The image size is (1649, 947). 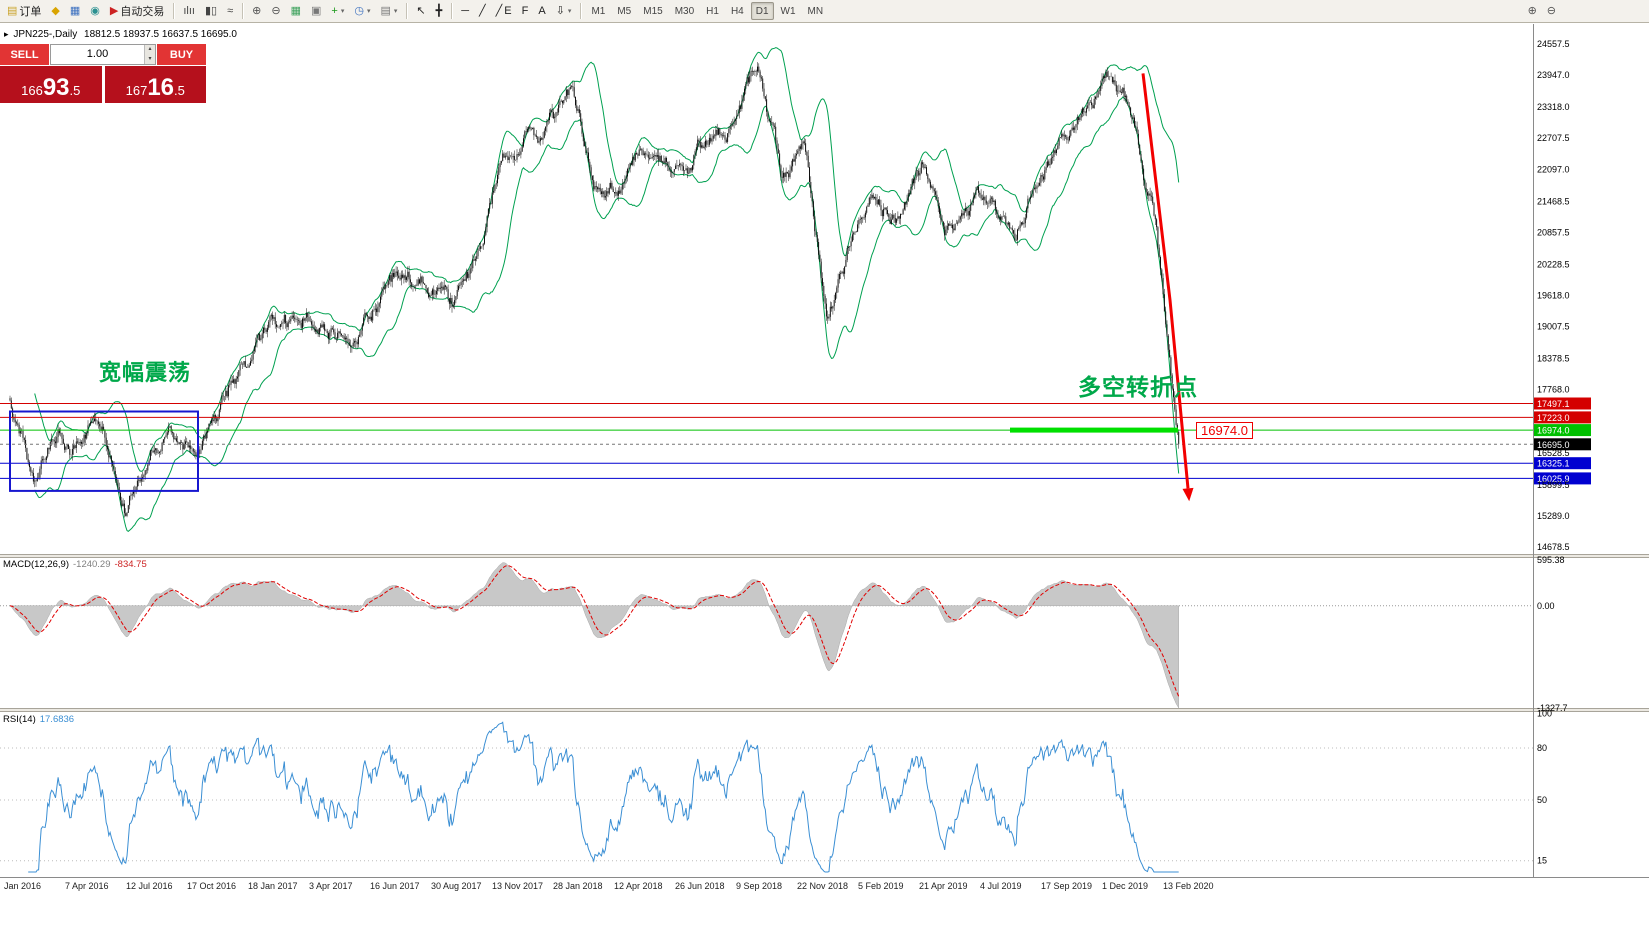 What do you see at coordinates (337, 11) in the screenshot?
I see `new-chart-button: + ▾` at bounding box center [337, 11].